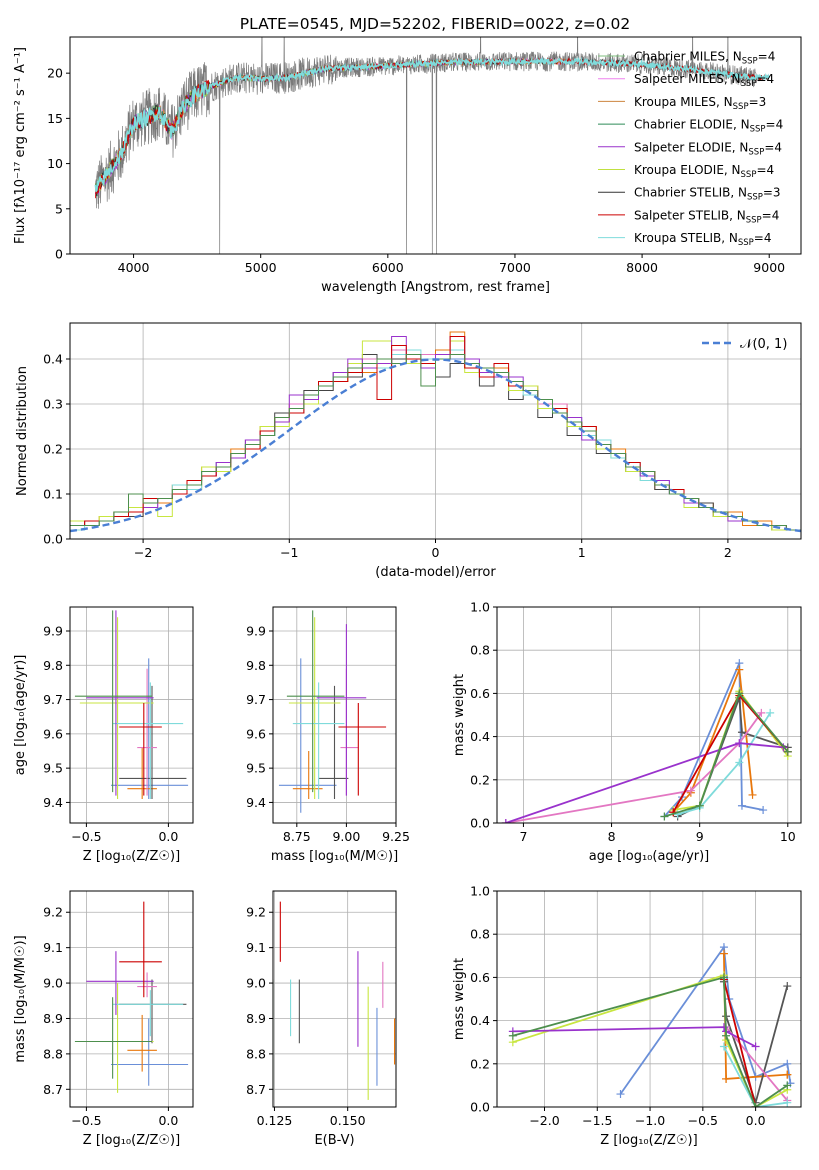  Describe the element at coordinates (480, 1020) in the screenshot. I see `y-tick-label: 0.4` at that location.